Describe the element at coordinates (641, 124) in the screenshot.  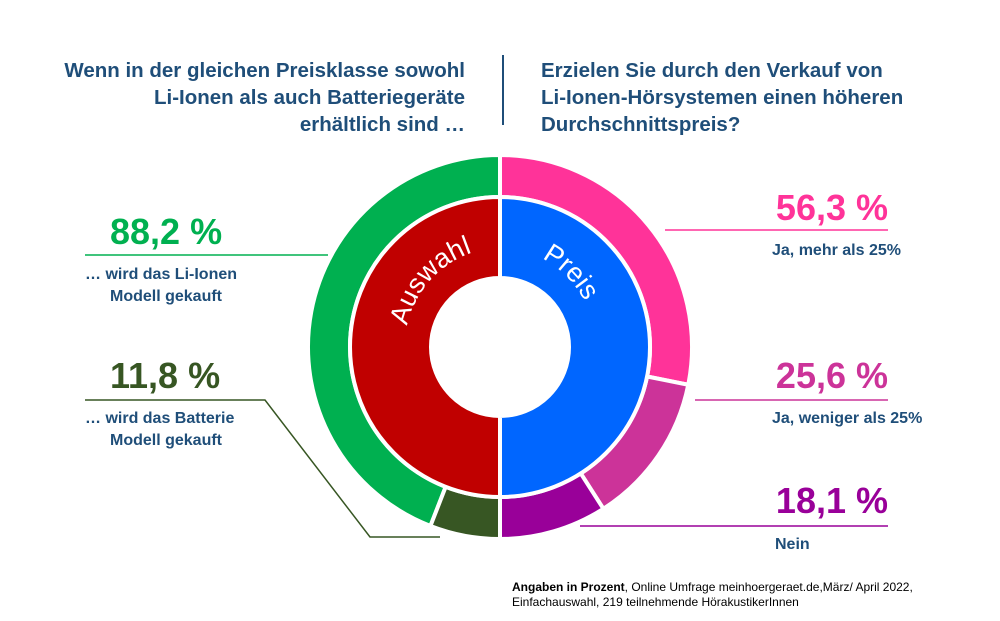
I see `question-right-line-3: Durchschnittspreis?` at that location.